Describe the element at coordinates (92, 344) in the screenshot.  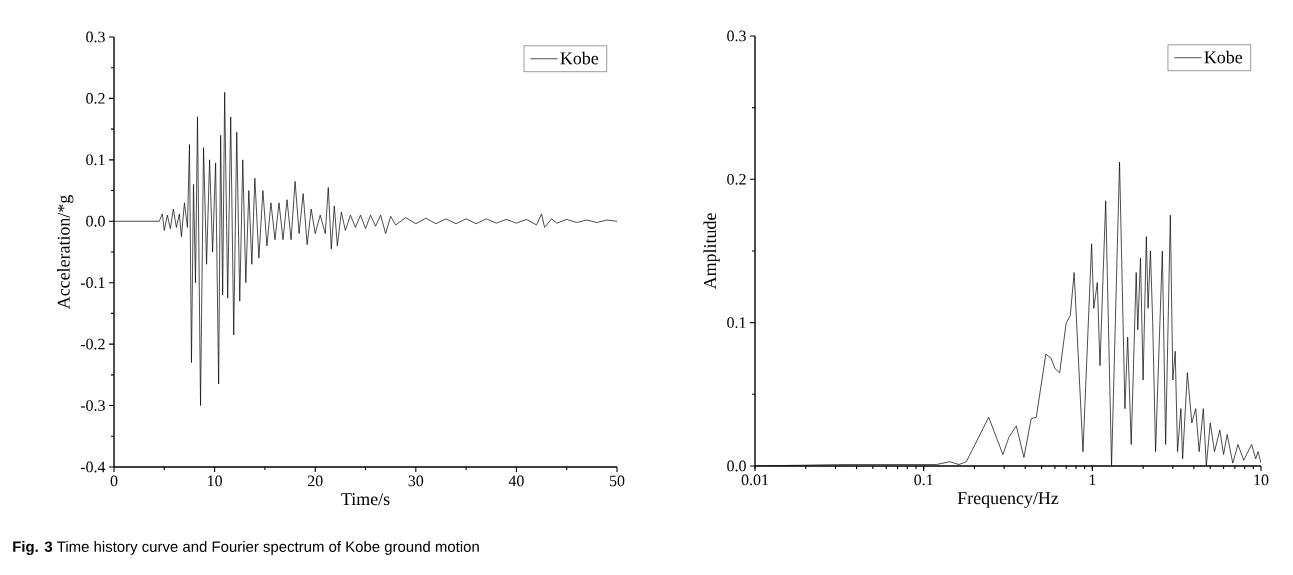
I see `y-tick-label: -0.2` at that location.